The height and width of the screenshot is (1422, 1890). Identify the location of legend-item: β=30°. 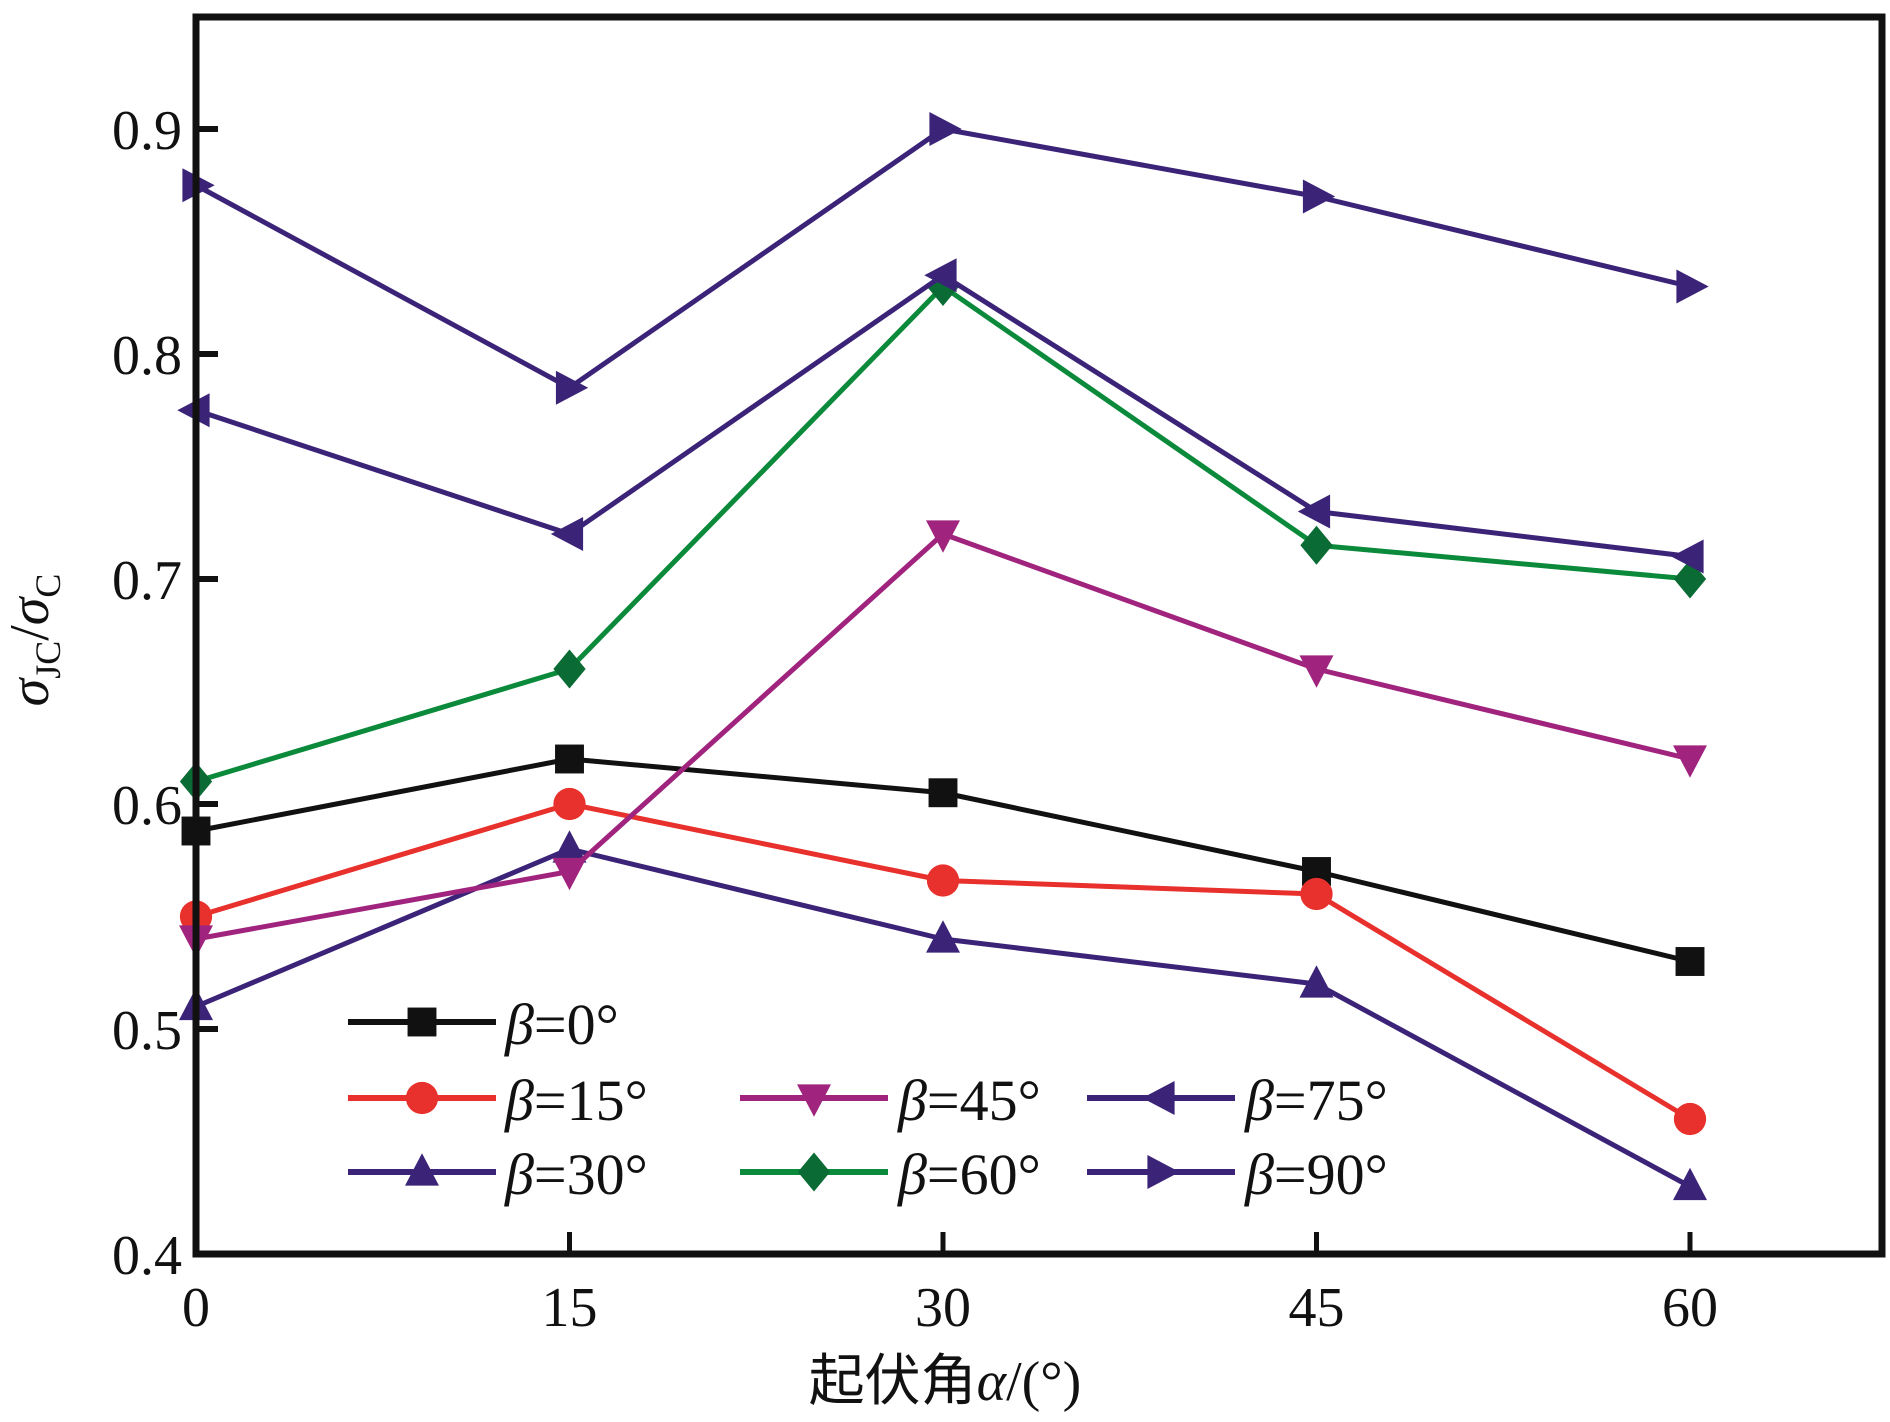
(498, 1174).